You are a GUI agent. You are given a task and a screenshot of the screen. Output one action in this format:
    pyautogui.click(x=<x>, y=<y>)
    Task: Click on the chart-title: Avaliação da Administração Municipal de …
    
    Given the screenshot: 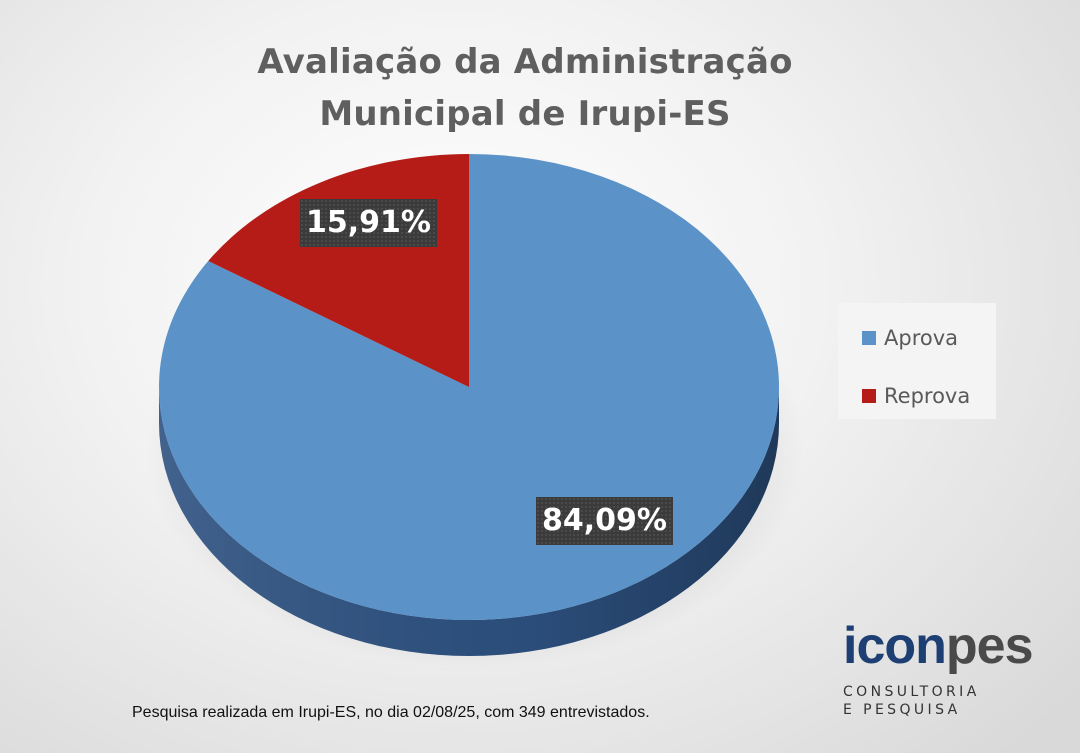 What is the action you would take?
    pyautogui.click(x=525, y=88)
    